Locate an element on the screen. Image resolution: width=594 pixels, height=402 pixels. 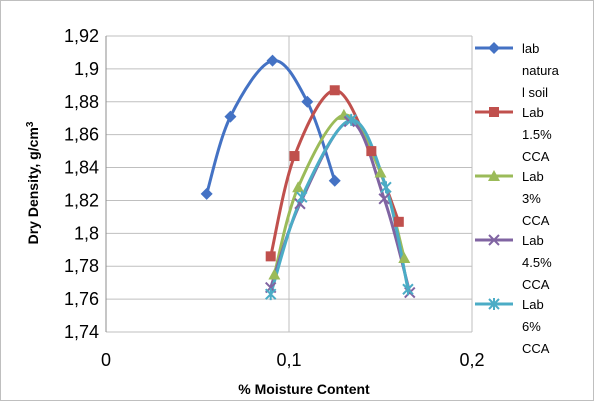
legend-label: 4.5% is located at coordinates (537, 262).